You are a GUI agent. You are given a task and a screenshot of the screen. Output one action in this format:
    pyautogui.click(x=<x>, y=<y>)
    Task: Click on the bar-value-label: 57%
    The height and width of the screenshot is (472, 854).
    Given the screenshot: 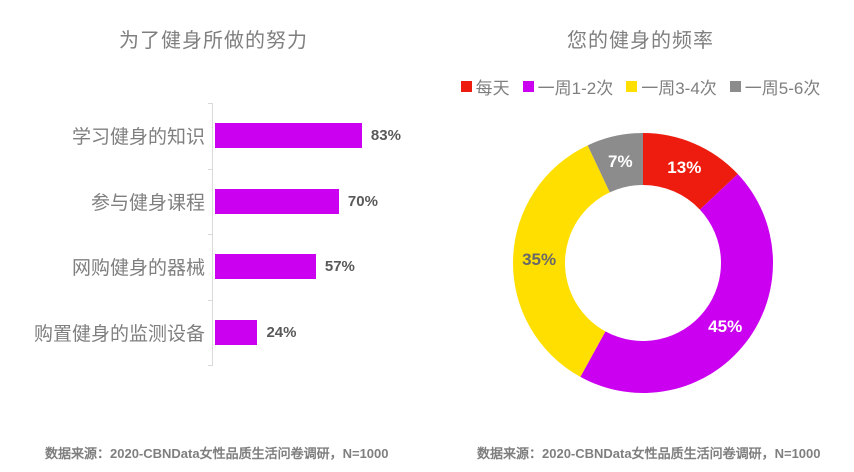 What is the action you would take?
    pyautogui.click(x=339, y=267)
    